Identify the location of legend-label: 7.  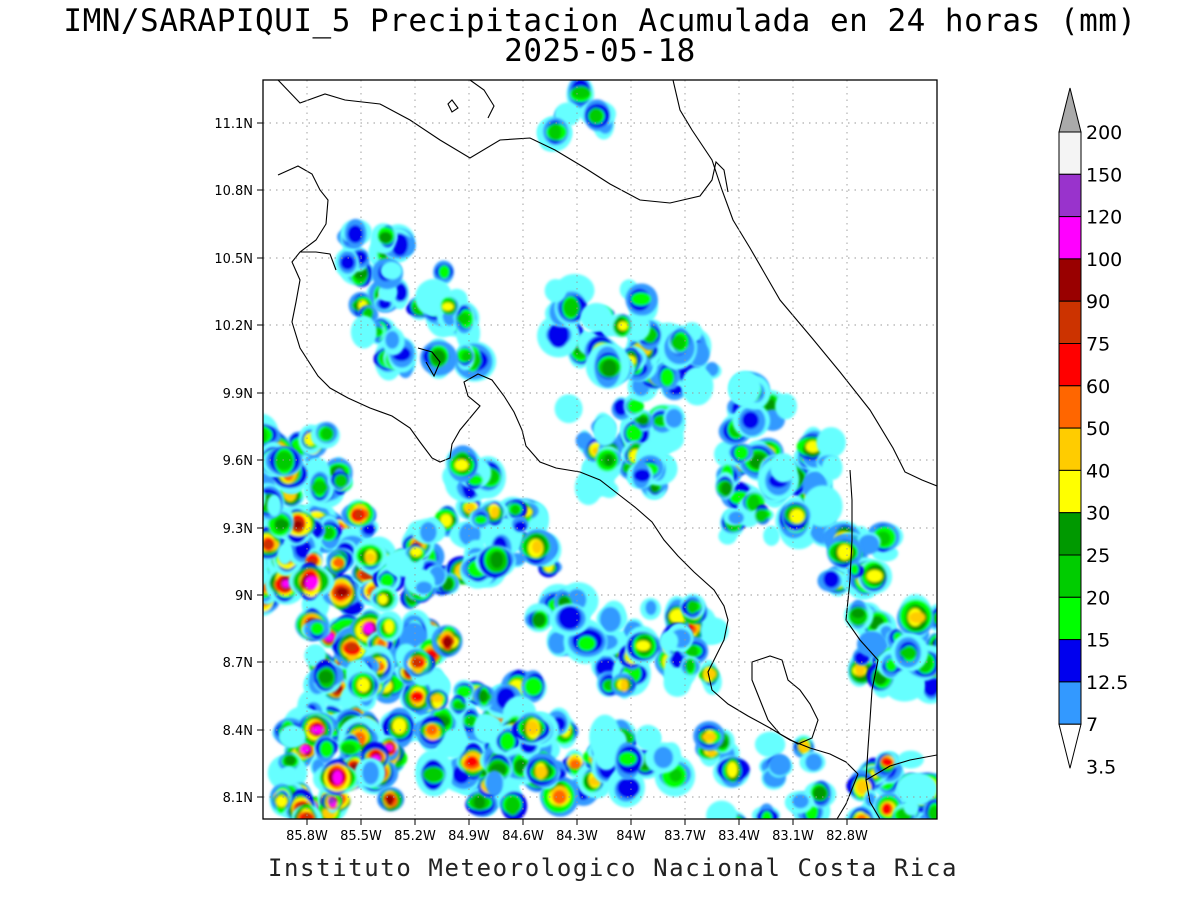
(1092, 725).